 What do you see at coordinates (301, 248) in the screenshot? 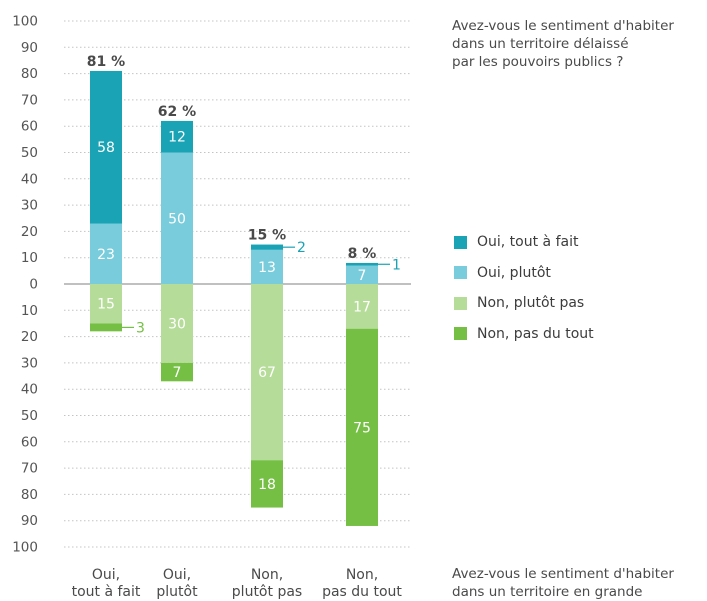
I see `callout-label: 2` at bounding box center [301, 248].